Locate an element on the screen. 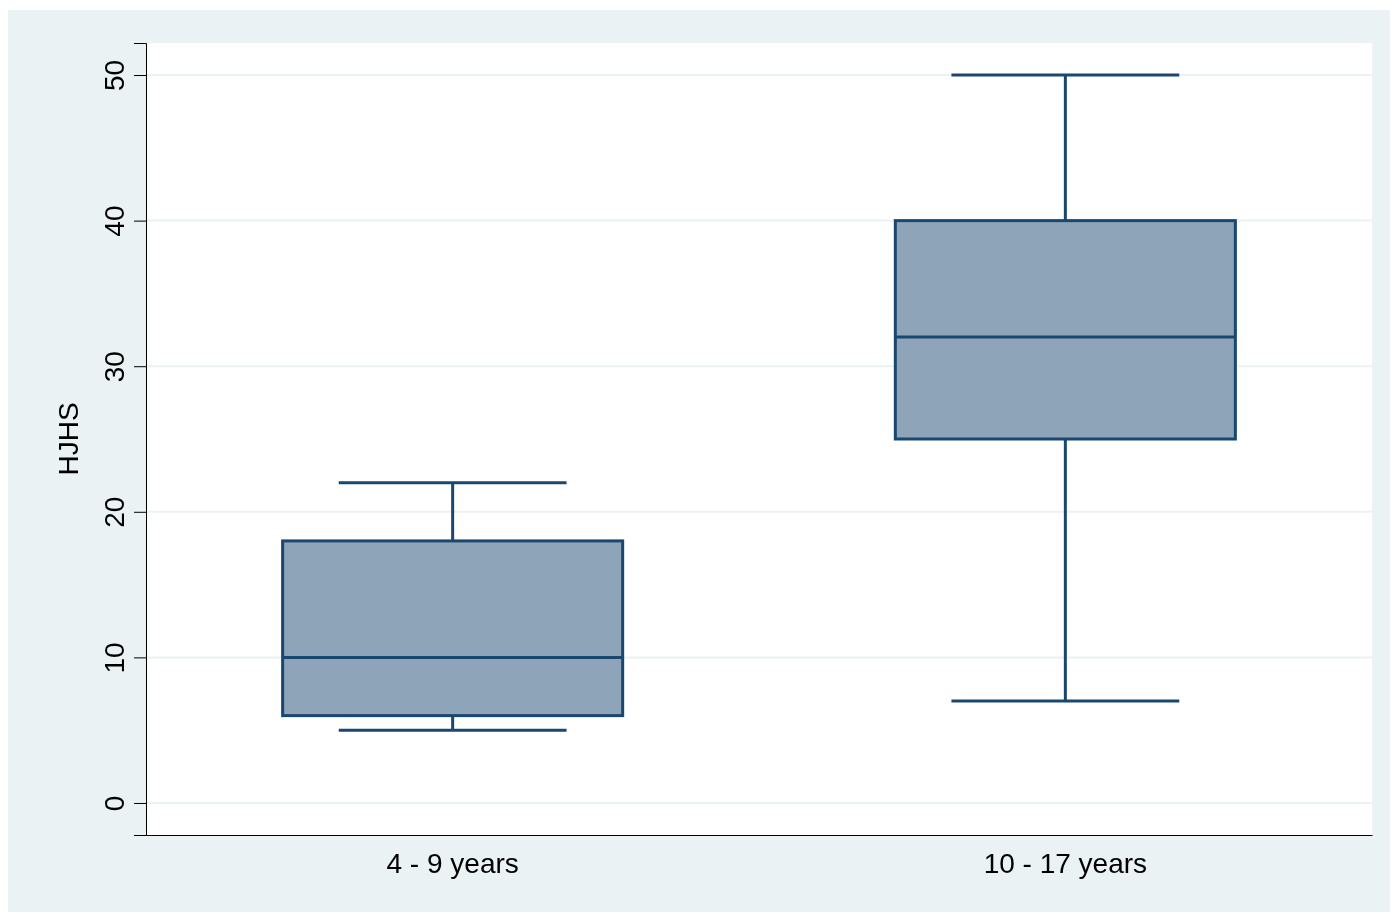 The image size is (1393, 914). y-tick-label: 0 is located at coordinates (114, 803).